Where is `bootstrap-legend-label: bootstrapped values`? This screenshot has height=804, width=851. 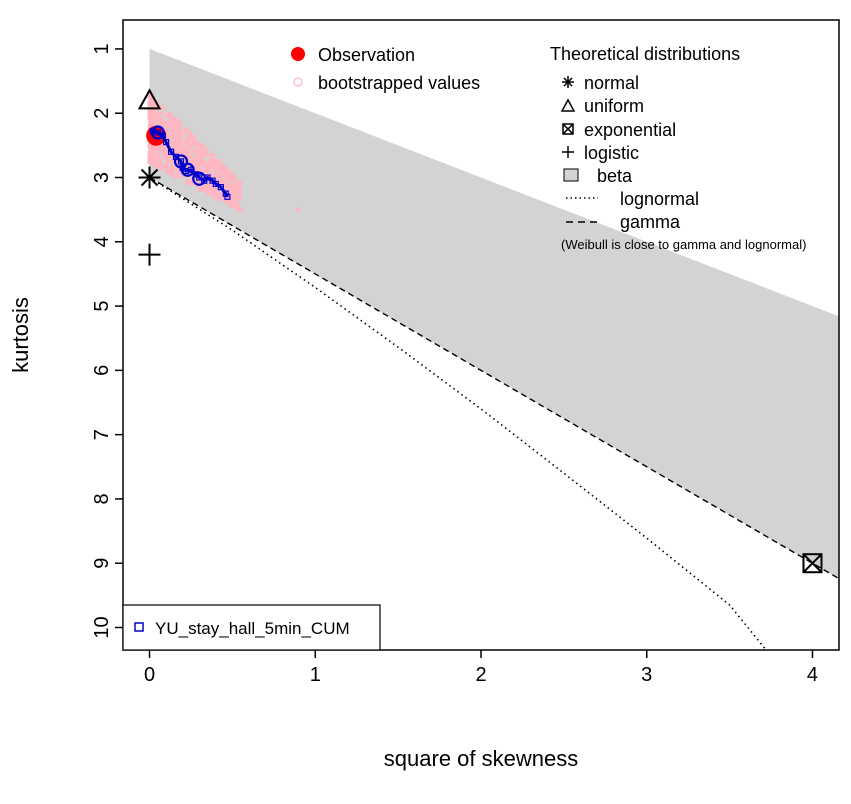 bootstrap-legend-label: bootstrapped values is located at coordinates (399, 83).